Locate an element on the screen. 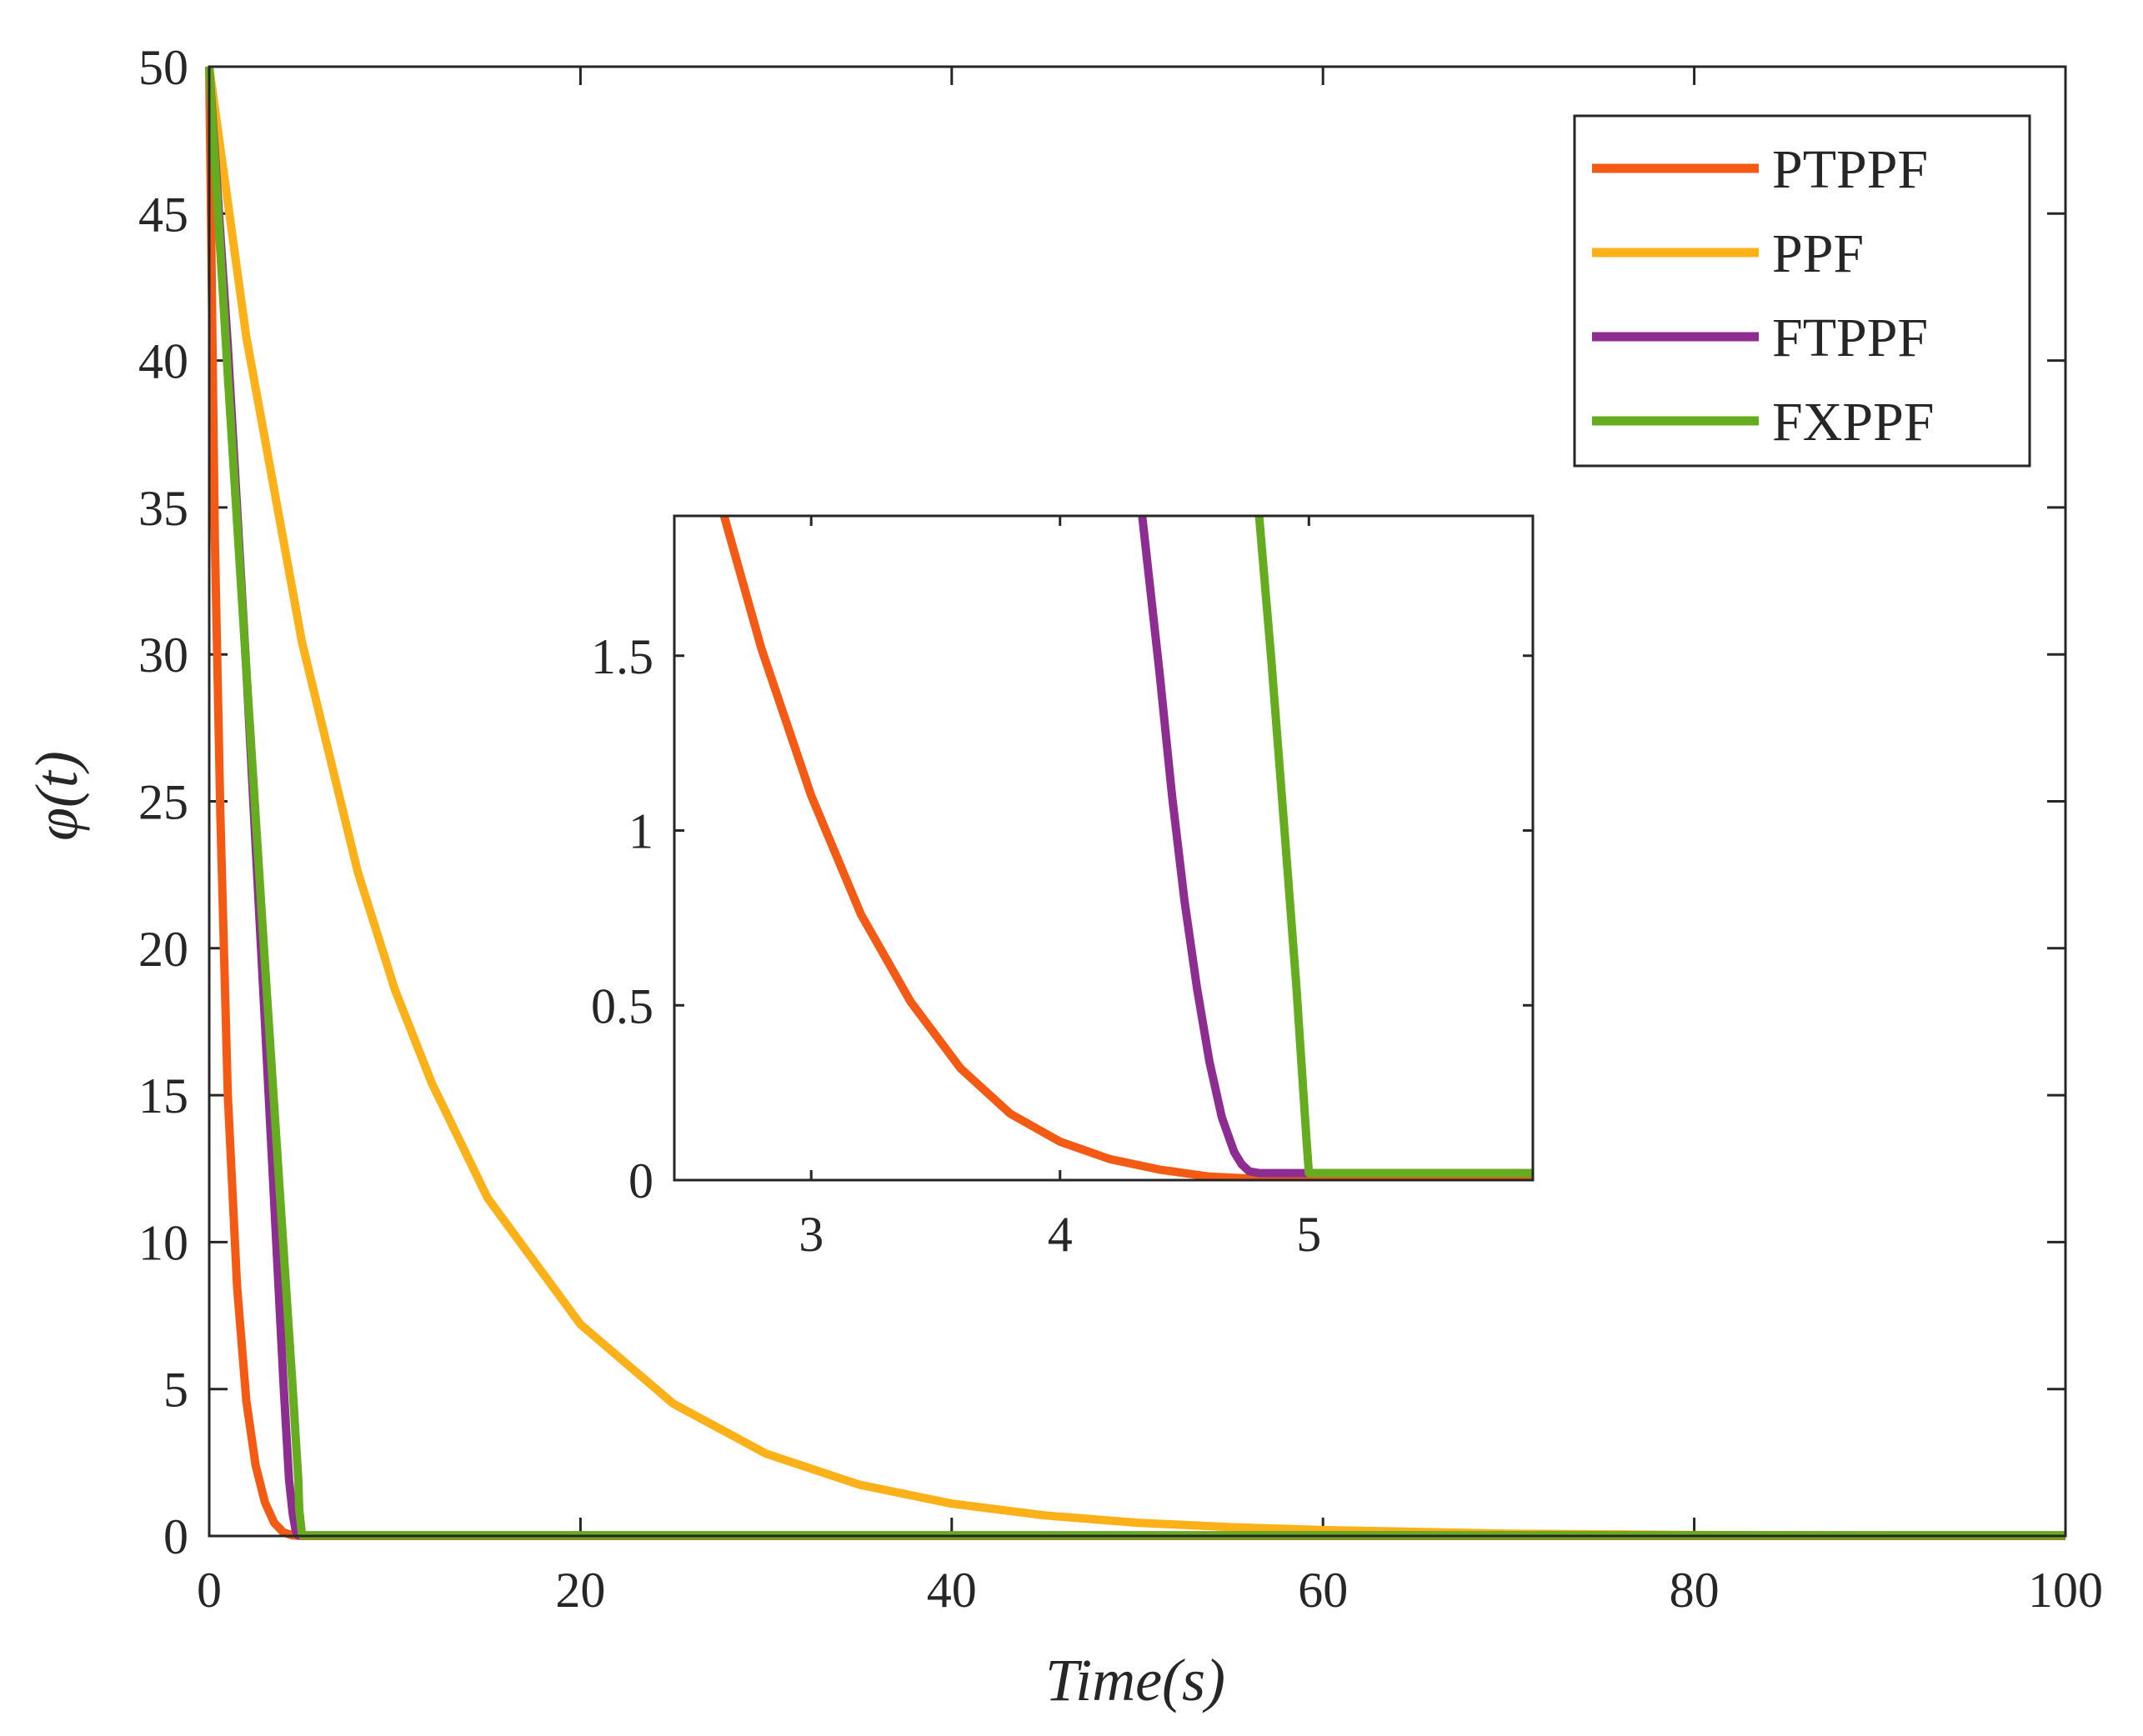 This screenshot has width=2143, height=1736. y-tick-label: 15 is located at coordinates (163, 1095).